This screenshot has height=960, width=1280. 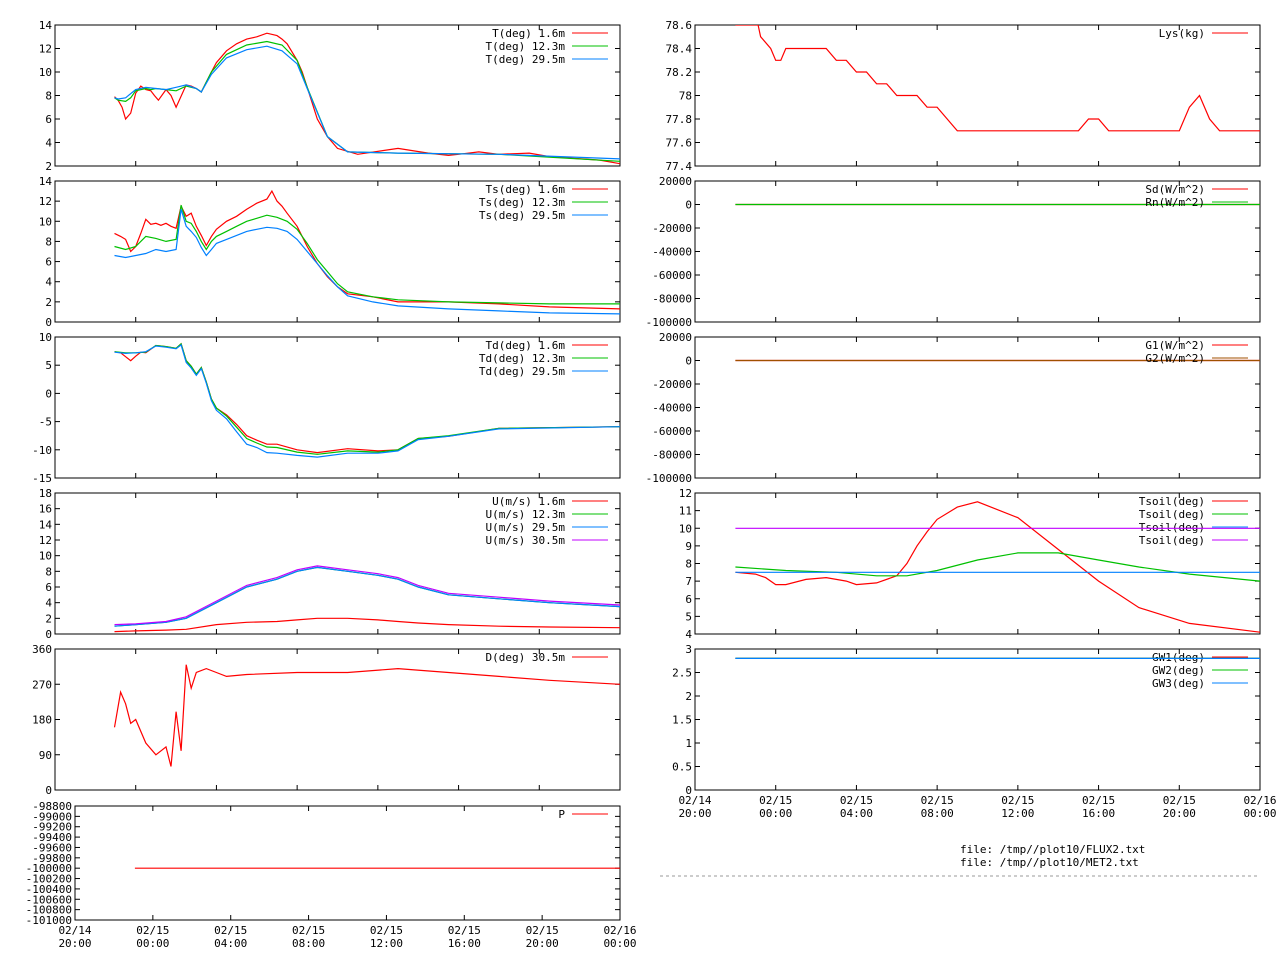 I want to click on plot-frame, so click(x=337, y=407).